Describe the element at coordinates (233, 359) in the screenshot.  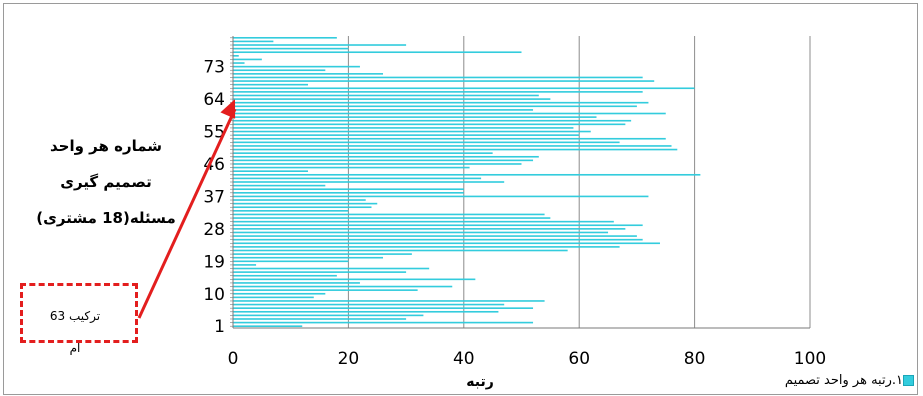
I see `x-tick-label-0: 0` at that location.